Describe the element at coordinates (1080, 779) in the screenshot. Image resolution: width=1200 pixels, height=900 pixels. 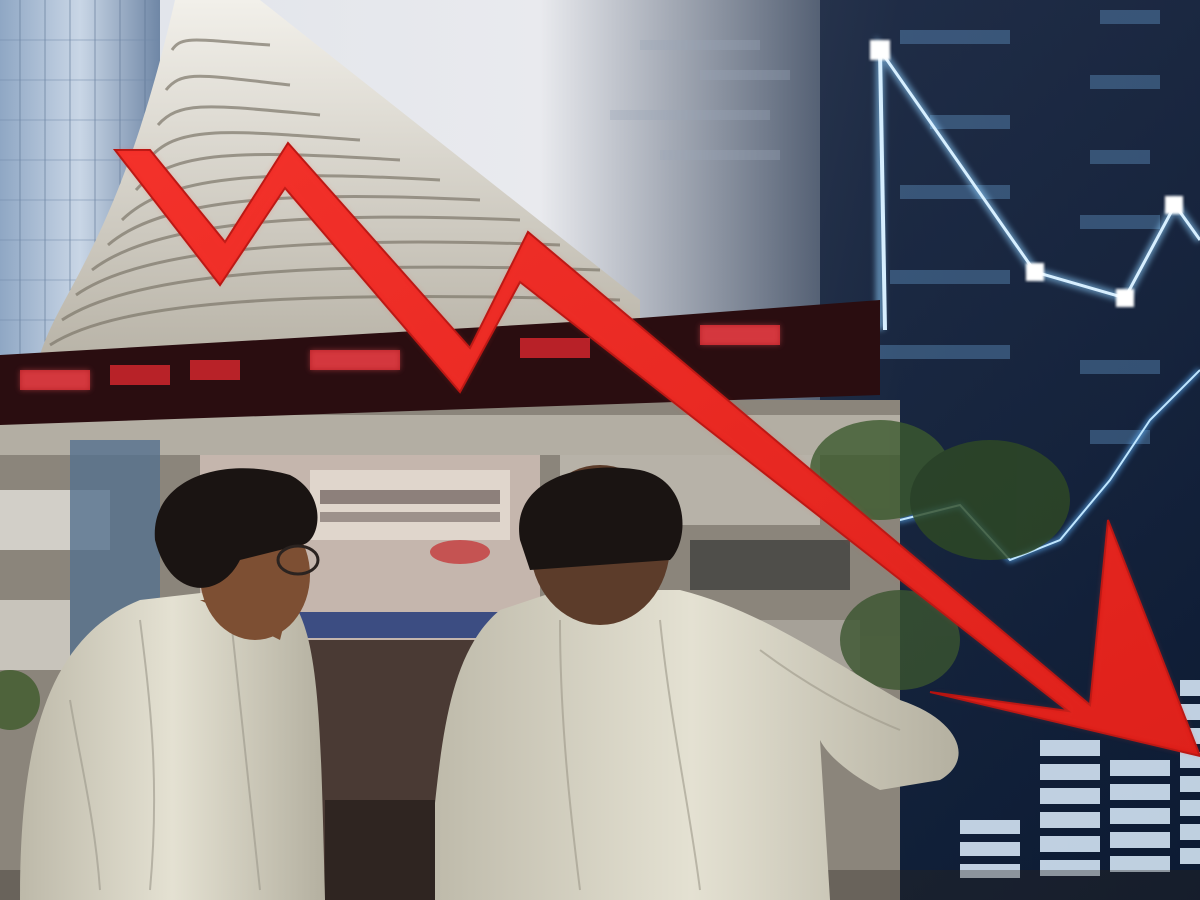
I see `bar-chart-graphic` at that location.